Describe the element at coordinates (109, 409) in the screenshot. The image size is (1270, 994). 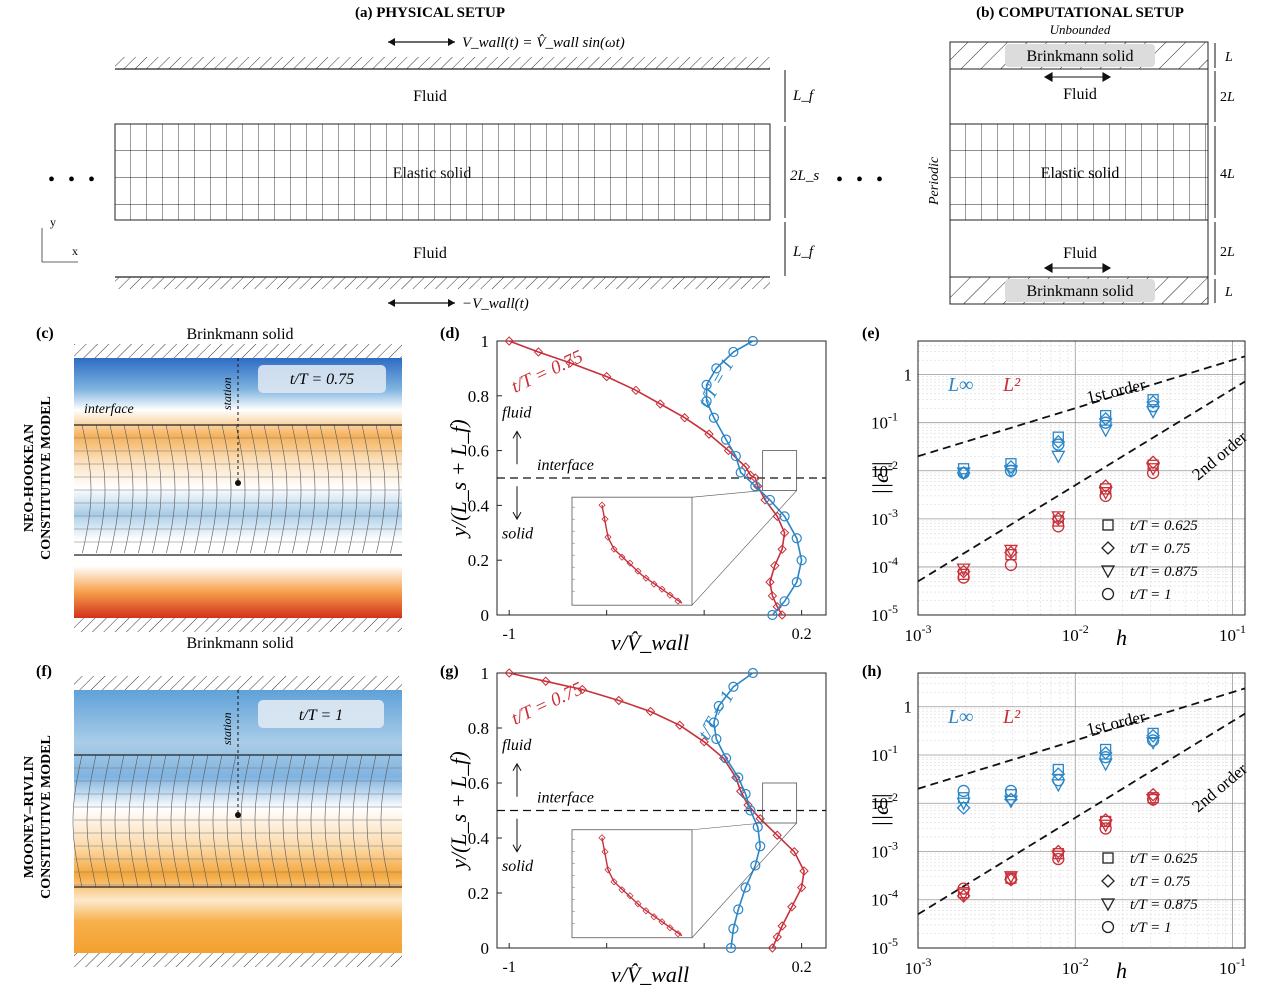
I see `interface-label-c: interface` at that location.